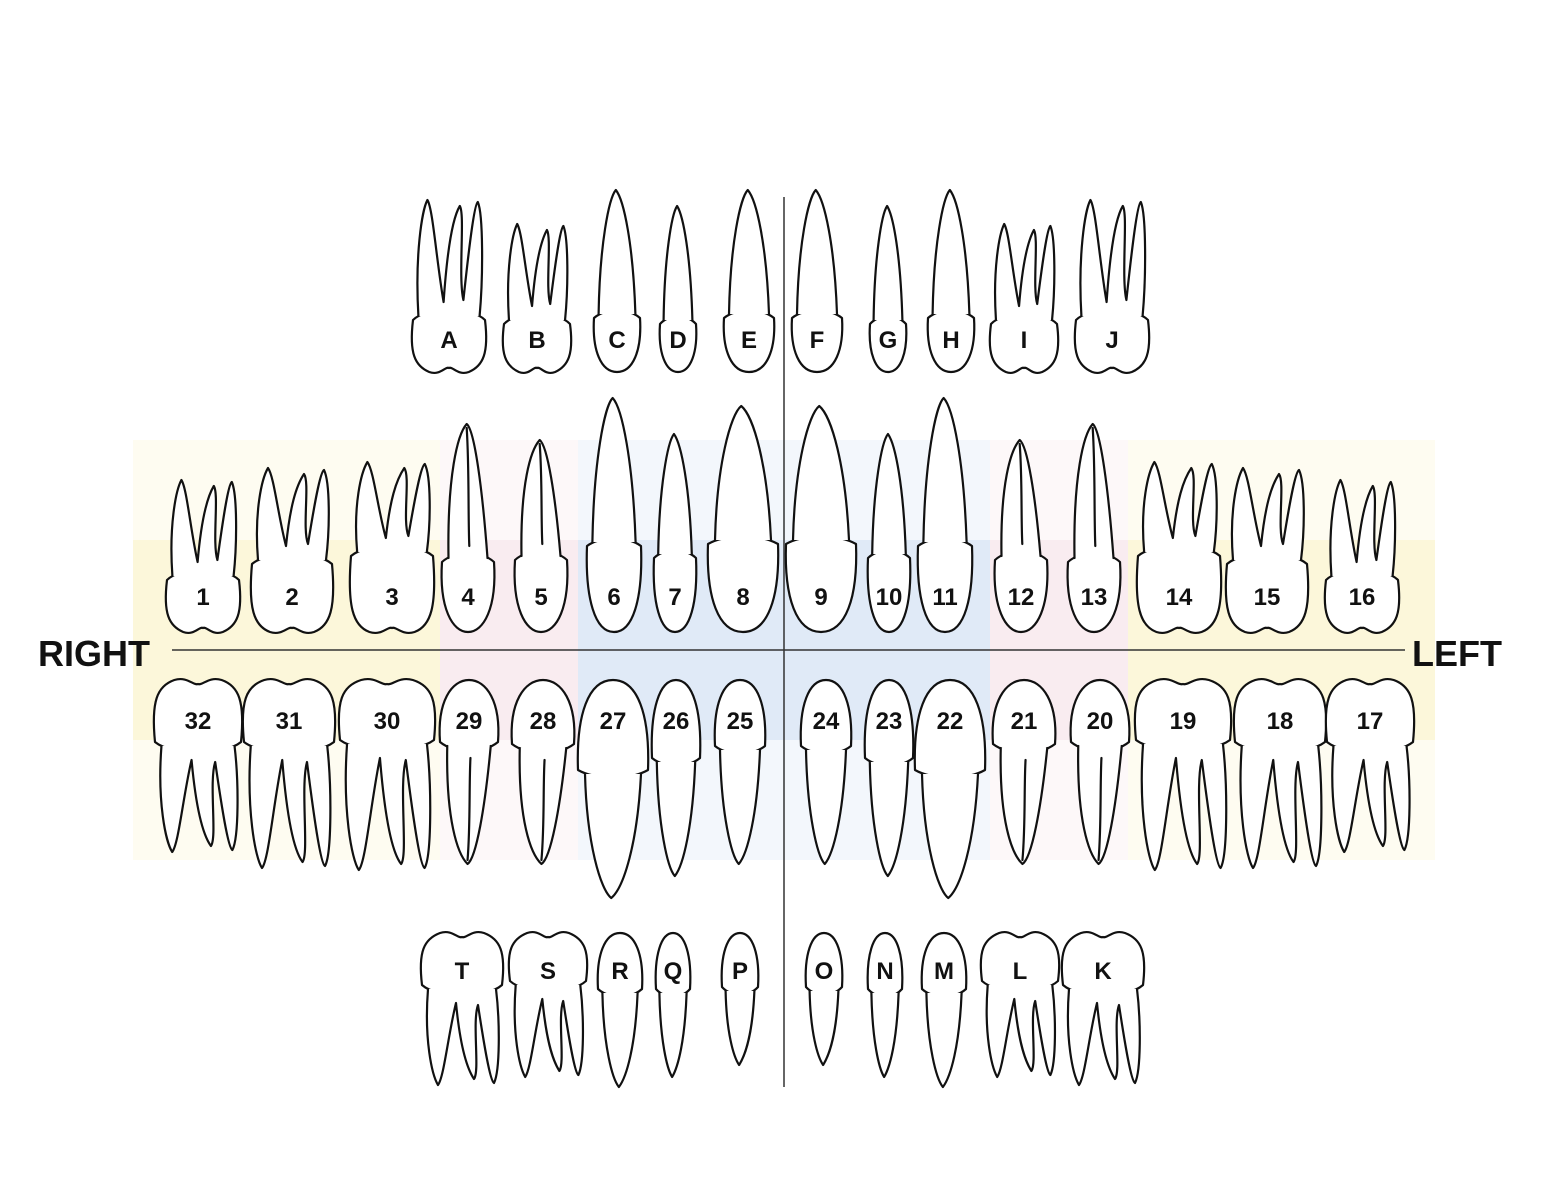 This screenshot has height=1179, width=1550. I want to click on tooth-d, so click(678, 289).